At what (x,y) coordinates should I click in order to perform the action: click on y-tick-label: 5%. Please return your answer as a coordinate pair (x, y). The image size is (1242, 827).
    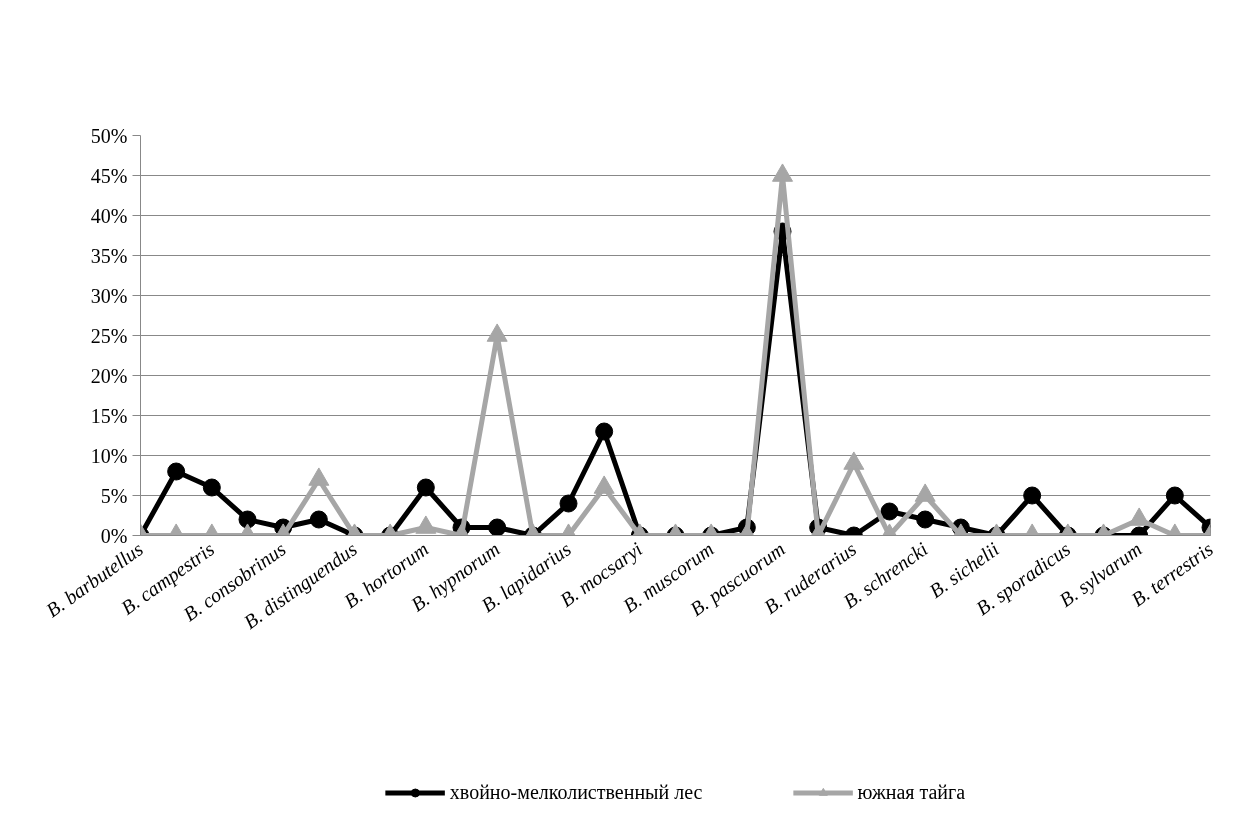
    Looking at the image, I should click on (114, 495).